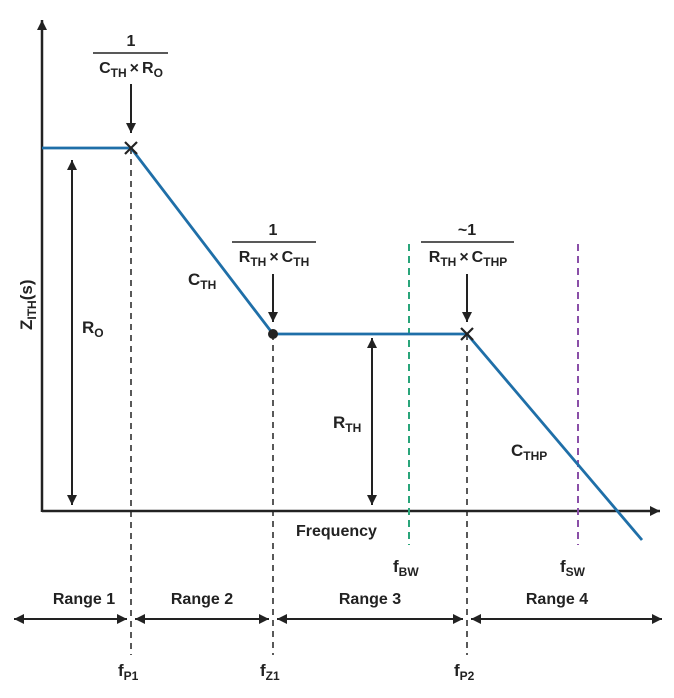 The height and width of the screenshot is (698, 674). I want to click on p1-fraction: 1 CTH × RO, so click(130, 56).